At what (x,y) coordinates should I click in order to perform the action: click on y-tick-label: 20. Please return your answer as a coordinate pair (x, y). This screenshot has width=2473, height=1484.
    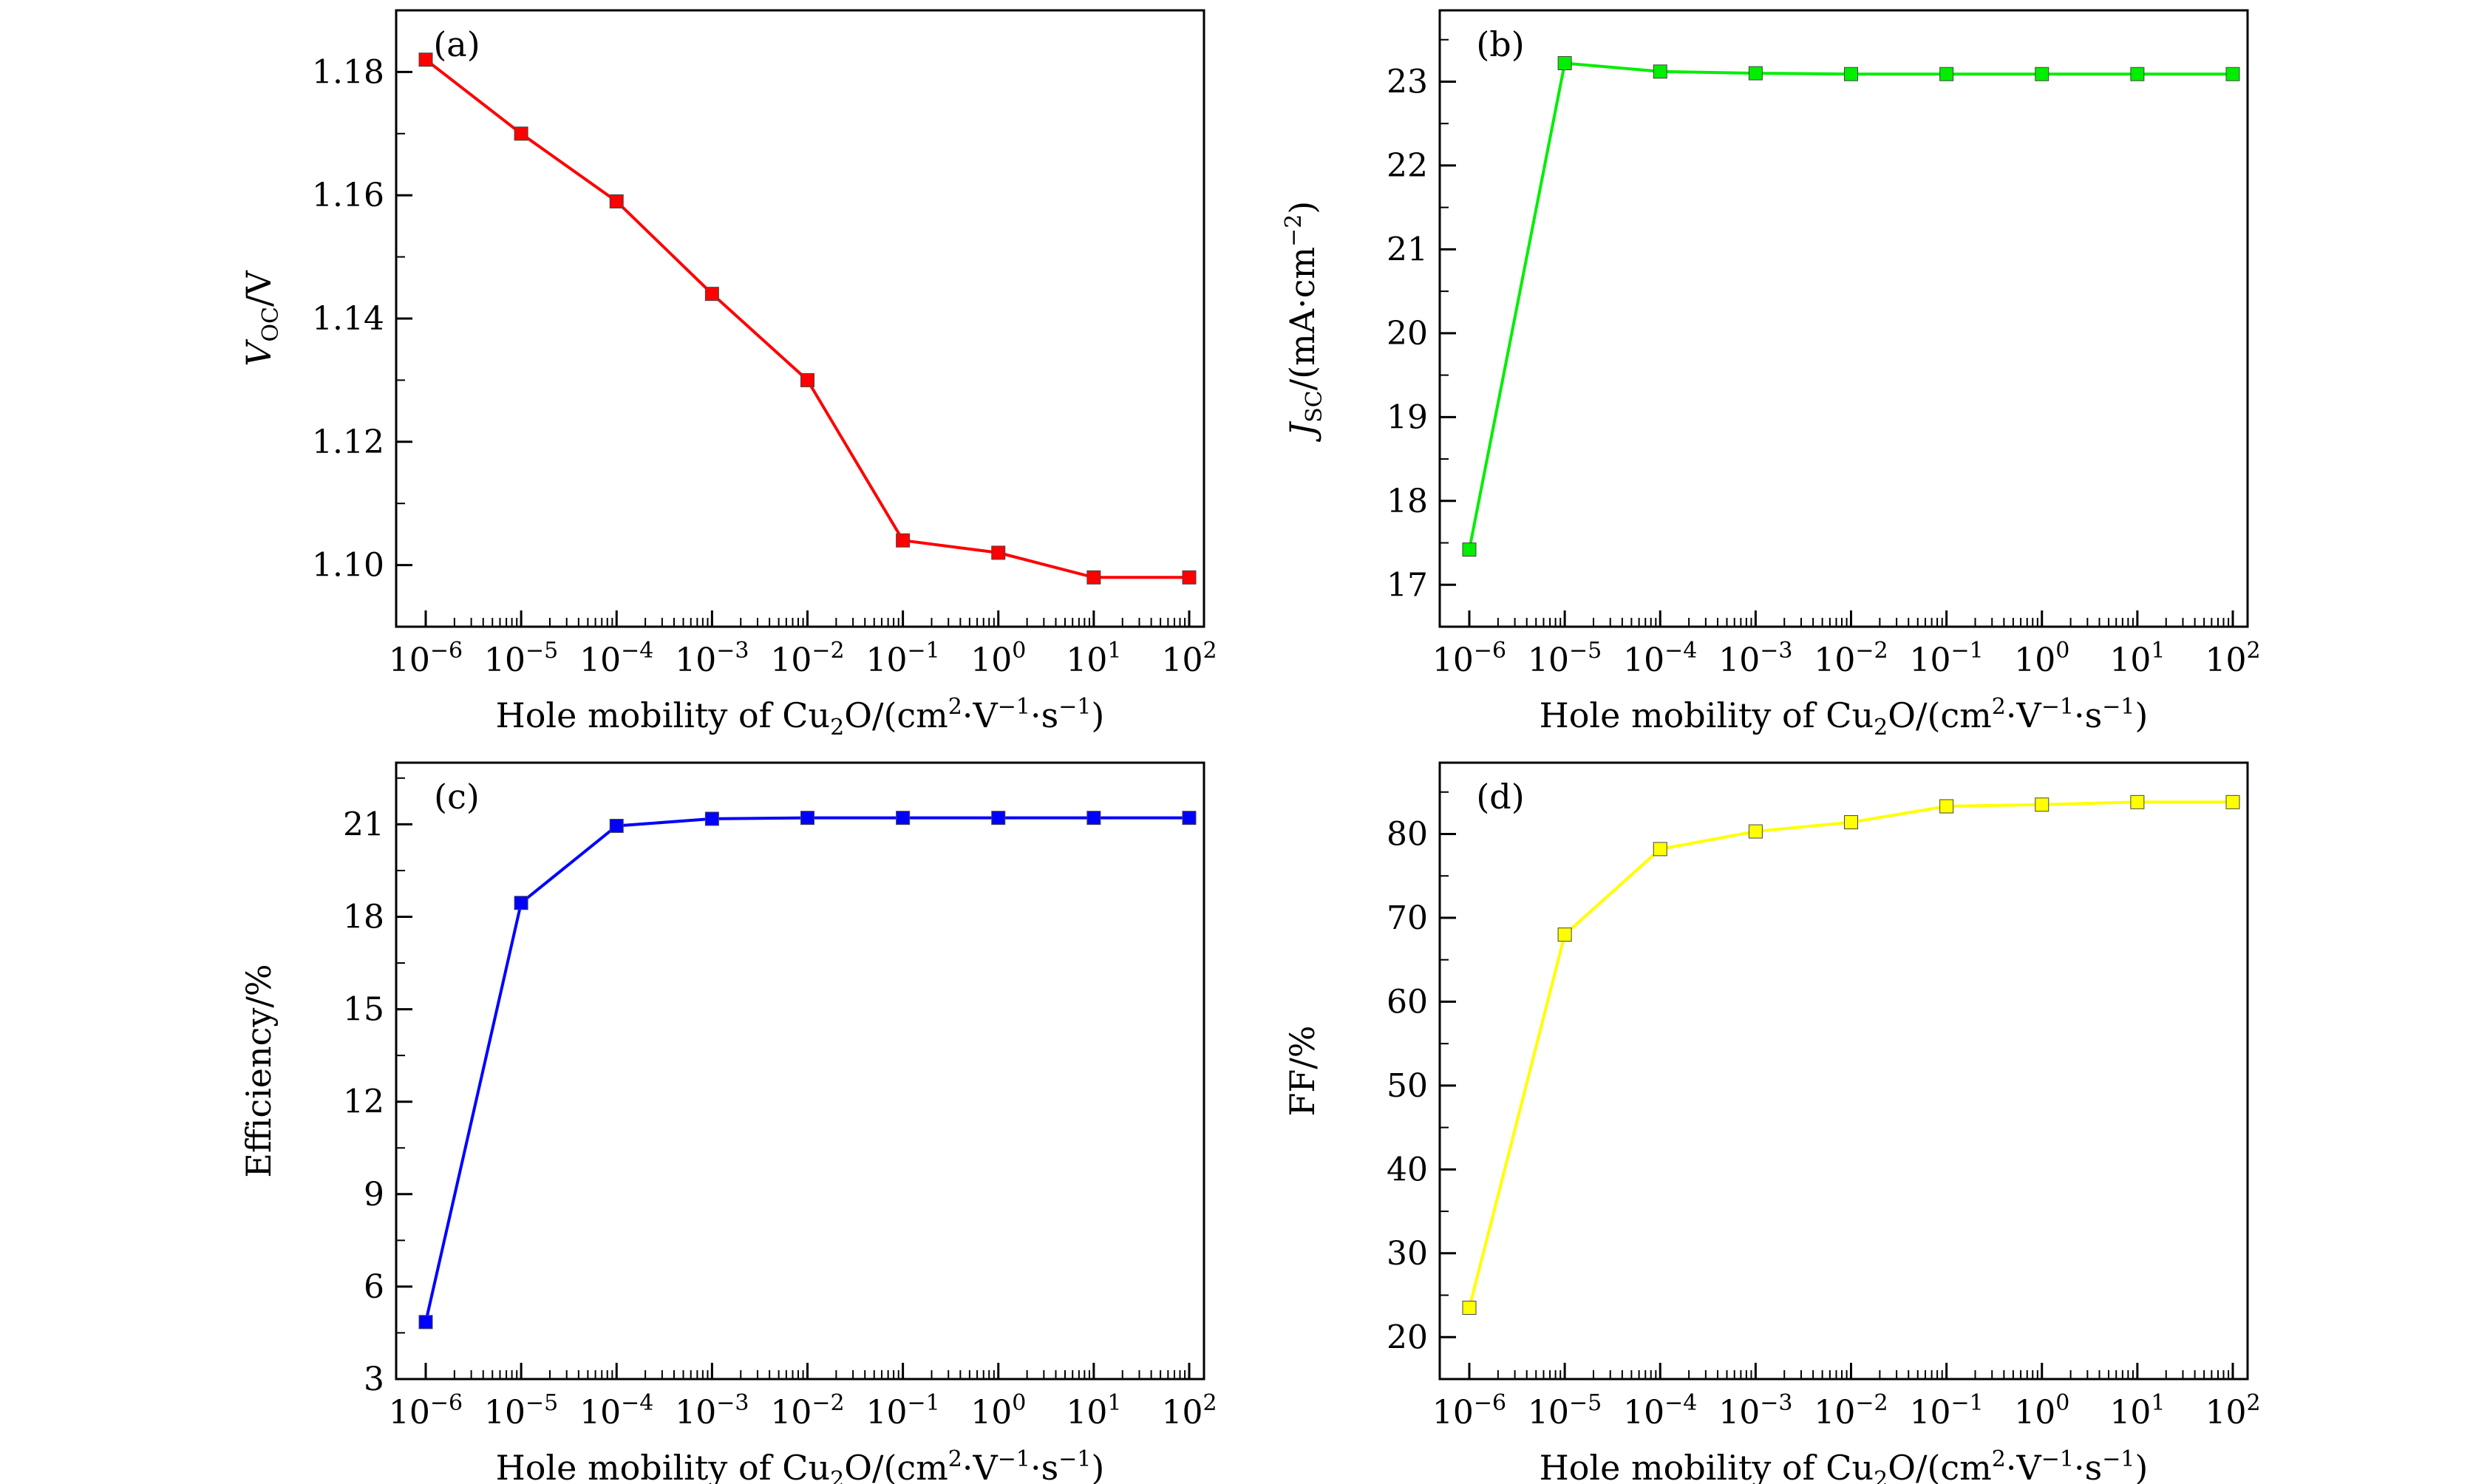
    Looking at the image, I should click on (1407, 334).